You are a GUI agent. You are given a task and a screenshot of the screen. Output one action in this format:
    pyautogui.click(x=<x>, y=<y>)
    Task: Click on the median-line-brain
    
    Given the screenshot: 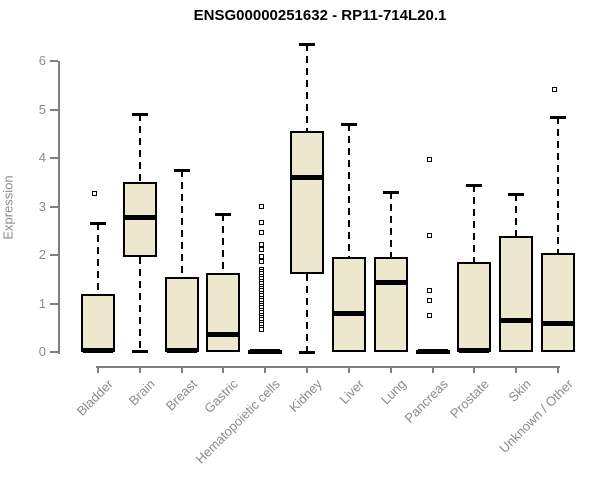 What is the action you would take?
    pyautogui.click(x=139, y=218)
    